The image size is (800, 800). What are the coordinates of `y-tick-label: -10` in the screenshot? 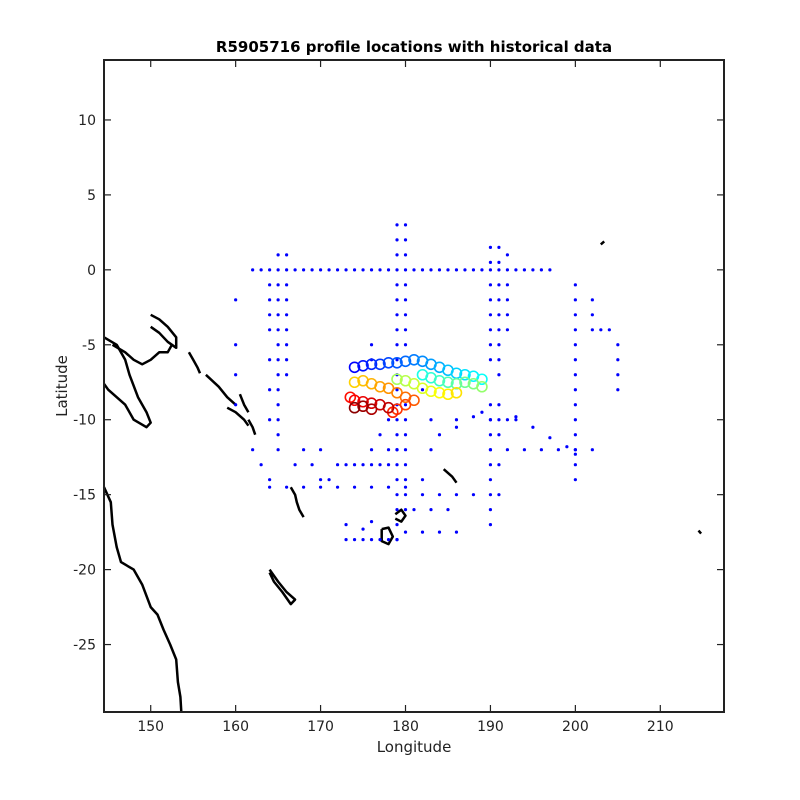 It's located at (84, 421).